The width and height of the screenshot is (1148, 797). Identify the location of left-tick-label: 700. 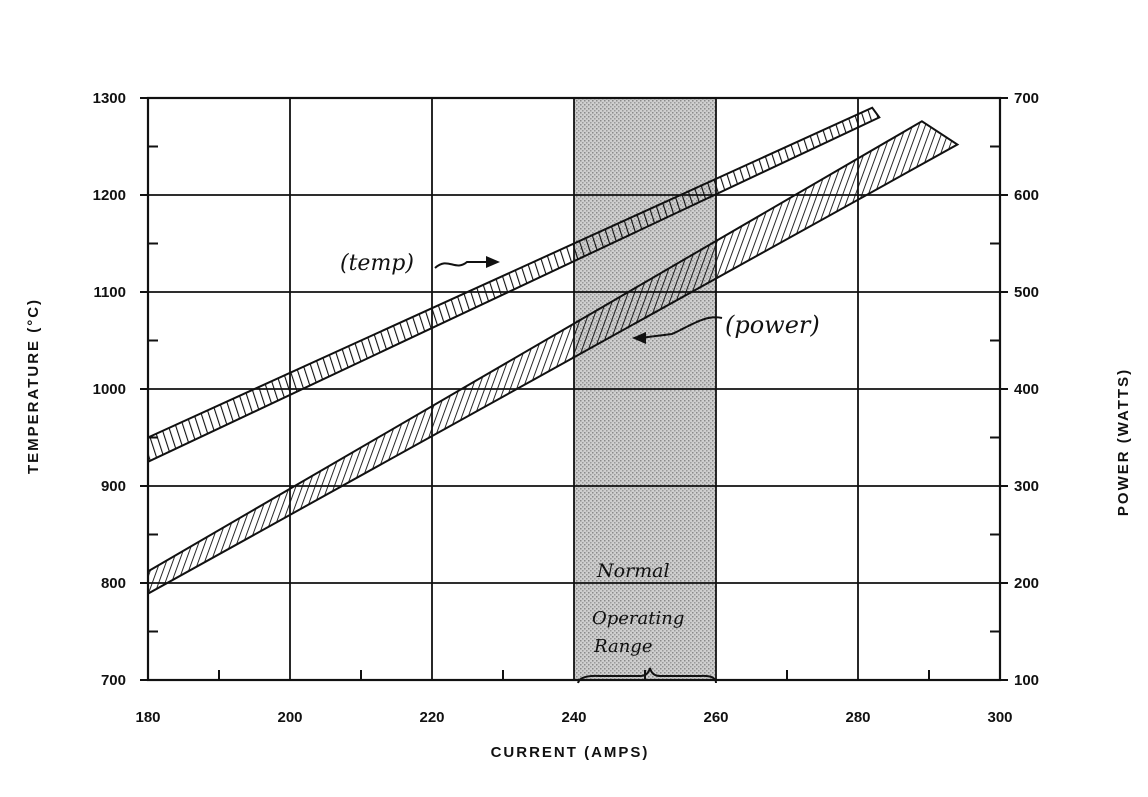
(113, 680).